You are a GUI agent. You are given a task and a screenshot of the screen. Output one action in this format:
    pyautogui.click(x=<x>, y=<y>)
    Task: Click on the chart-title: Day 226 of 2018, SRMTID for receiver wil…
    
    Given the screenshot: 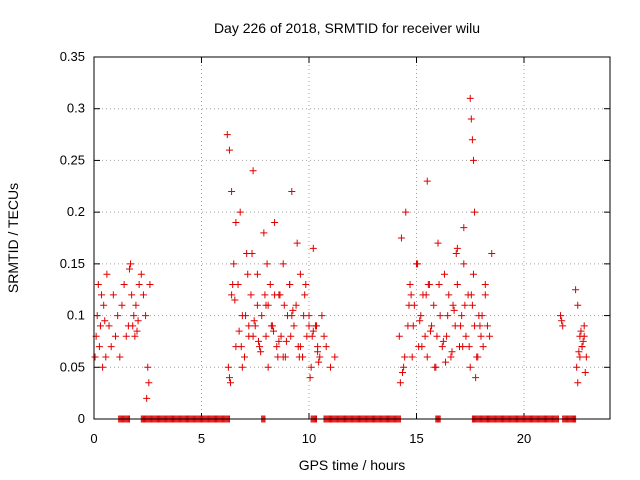 What is the action you would take?
    pyautogui.click(x=347, y=28)
    